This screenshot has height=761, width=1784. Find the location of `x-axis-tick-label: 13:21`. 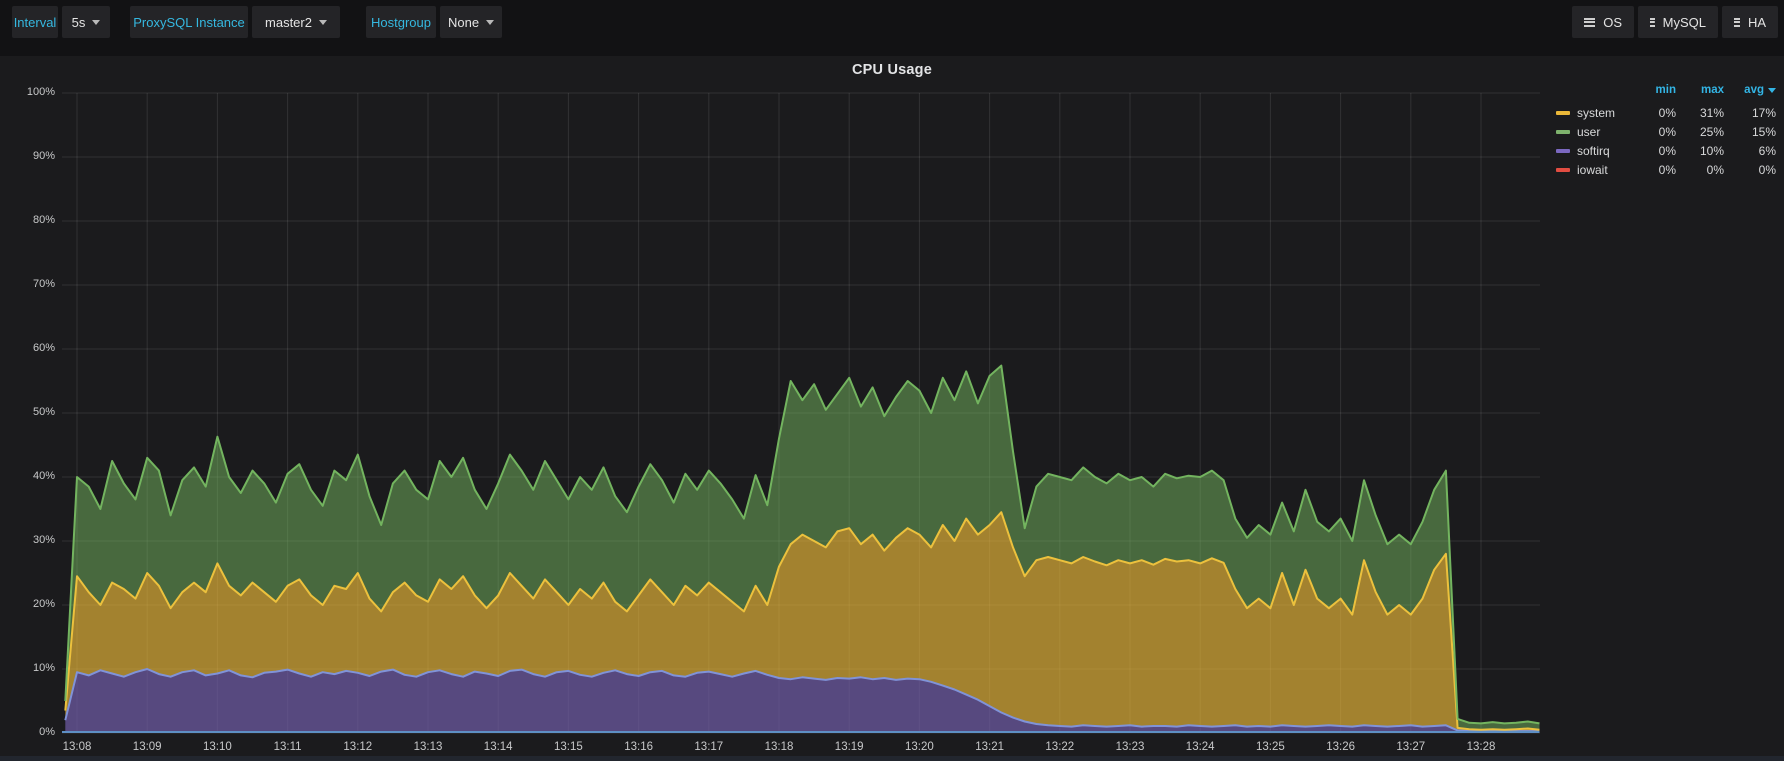

x-axis-tick-label: 13:21 is located at coordinates (989, 747).